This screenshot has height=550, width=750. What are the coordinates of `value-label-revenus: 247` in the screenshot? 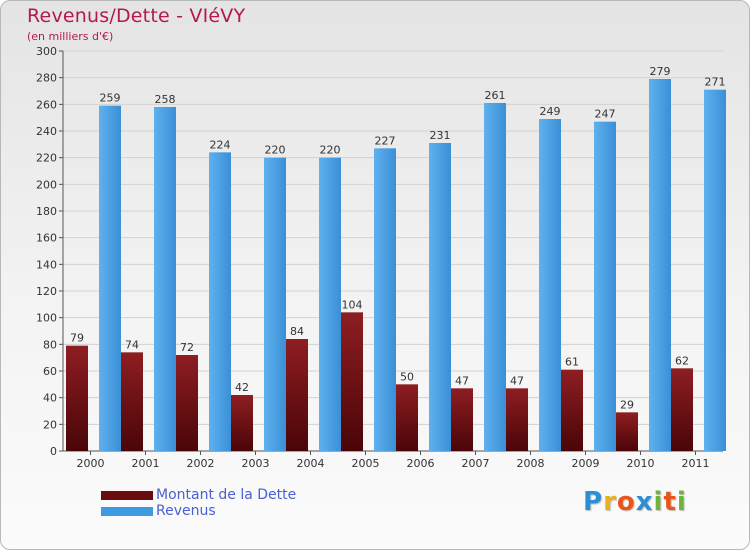 It's located at (605, 114).